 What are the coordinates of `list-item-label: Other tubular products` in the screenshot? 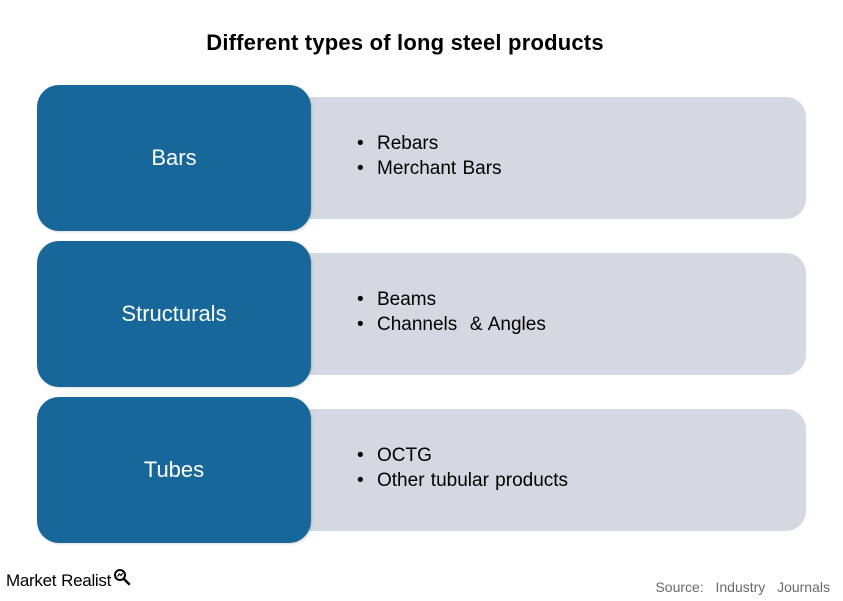 It's located at (473, 480).